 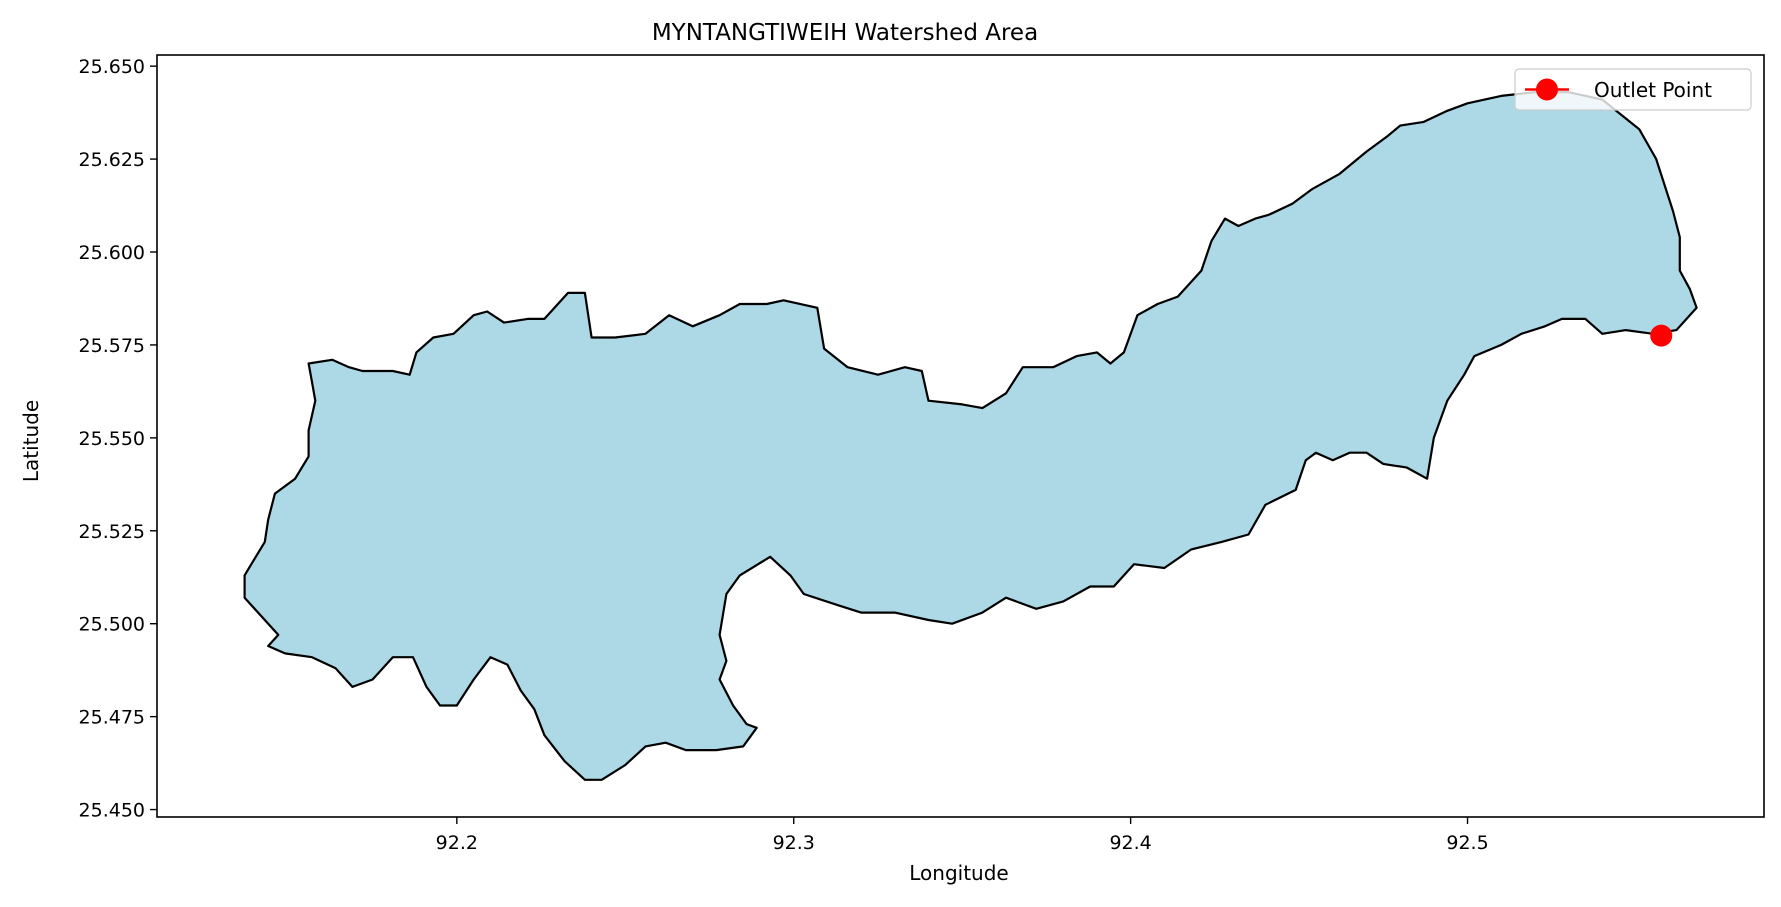 I want to click on legend: Outlet Point, so click(x=1633, y=89).